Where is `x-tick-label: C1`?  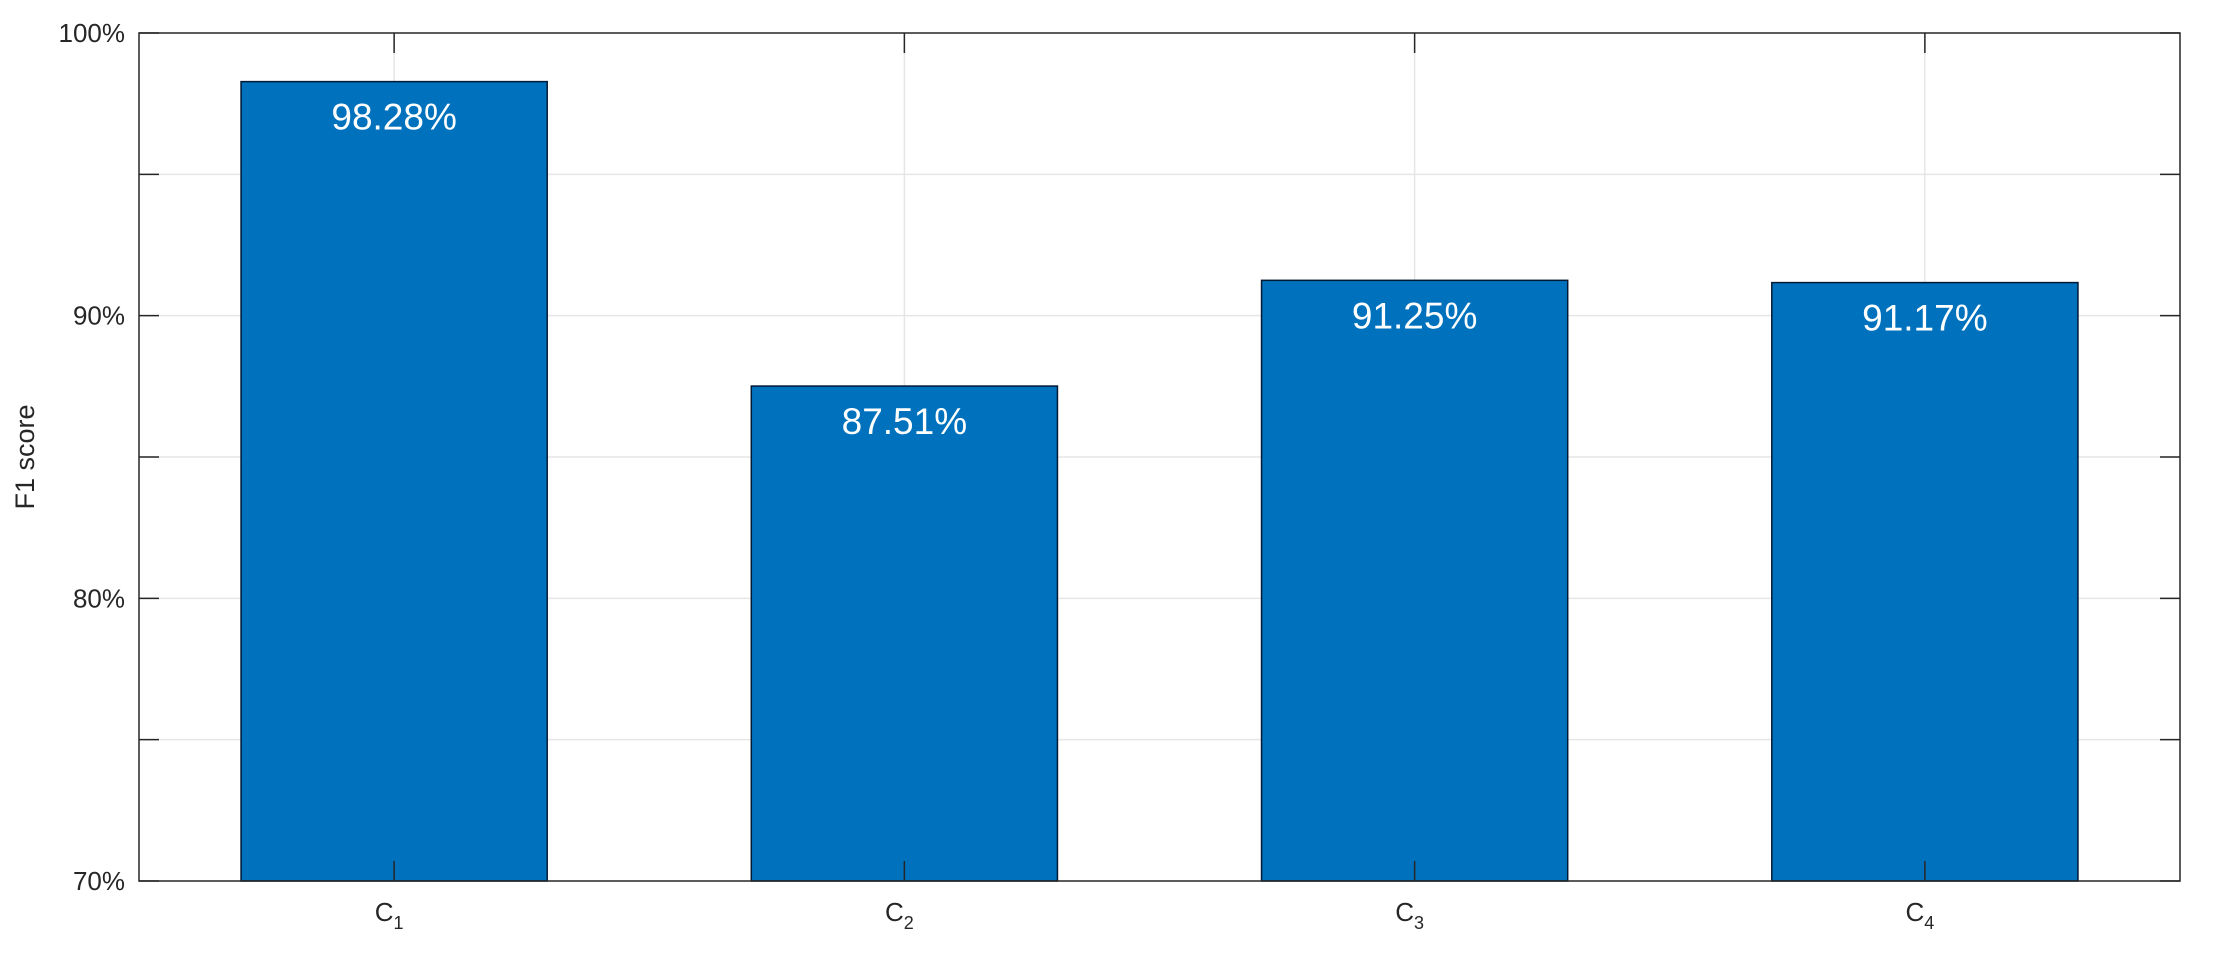
x-tick-label: C1 is located at coordinates (389, 915).